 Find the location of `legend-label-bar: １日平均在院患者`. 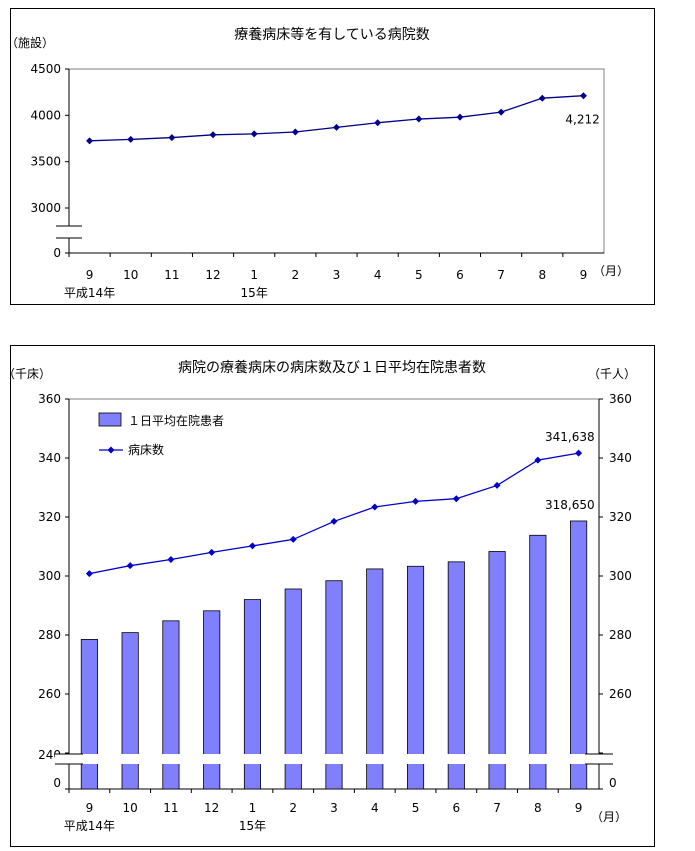

legend-label-bar: １日平均在院患者 is located at coordinates (176, 421).